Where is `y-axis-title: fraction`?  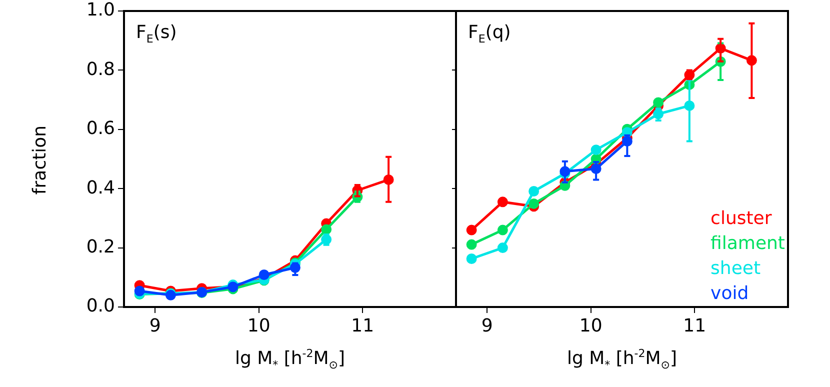 y-axis-title: fraction is located at coordinates (40, 160).